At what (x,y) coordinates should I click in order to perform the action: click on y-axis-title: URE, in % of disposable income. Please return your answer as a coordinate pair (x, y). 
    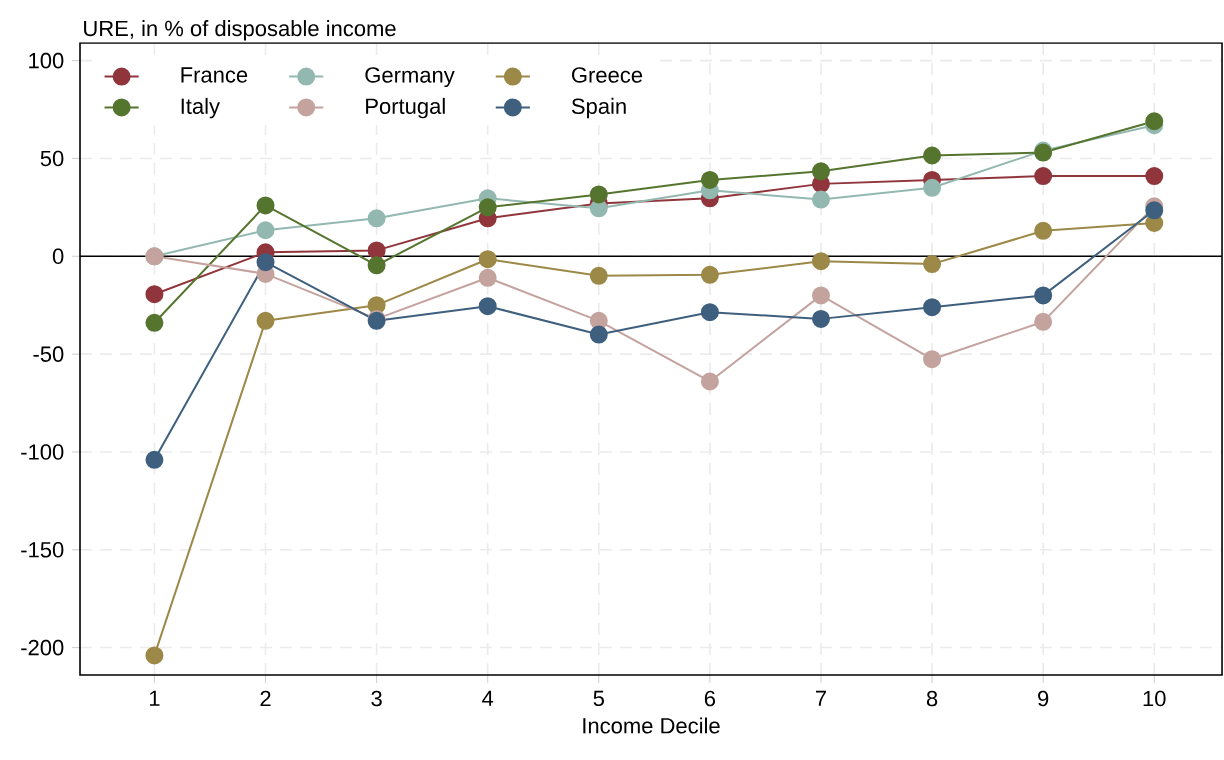
    Looking at the image, I should click on (240, 30).